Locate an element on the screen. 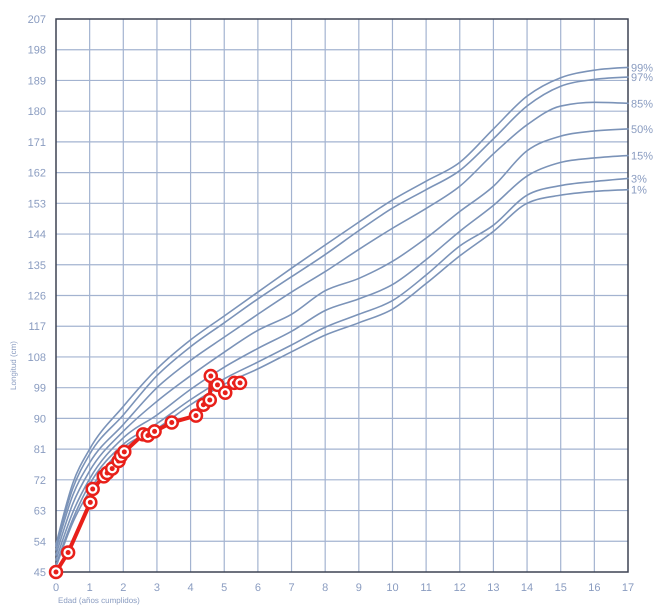 The width and height of the screenshot is (660, 607). x-tick-label: 16 is located at coordinates (594, 588).